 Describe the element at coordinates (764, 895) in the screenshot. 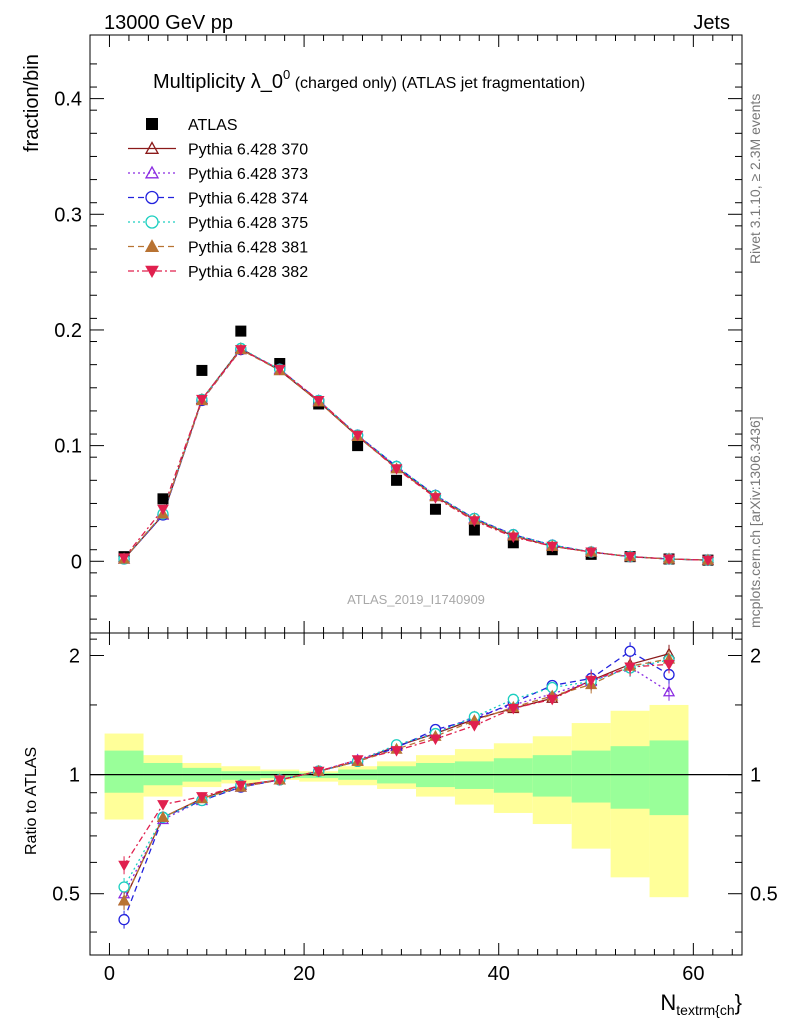

I see `ratio-y-tick-label-right: 0.5` at that location.